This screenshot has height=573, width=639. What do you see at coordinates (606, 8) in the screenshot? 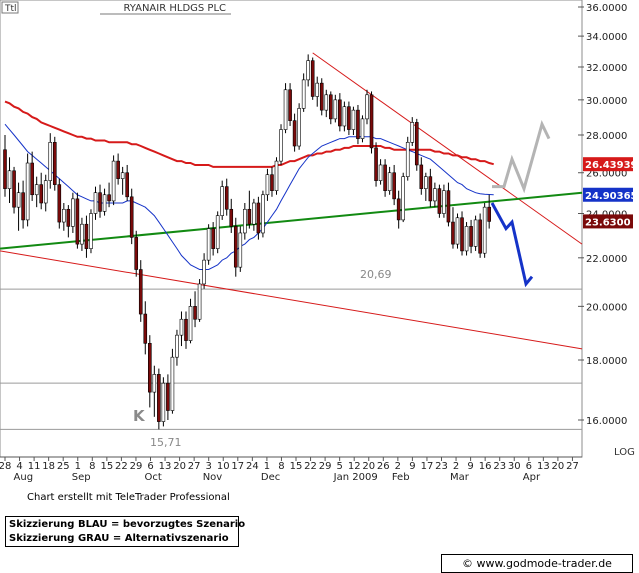
I see `y-tick-label: 36.0000` at bounding box center [606, 8].